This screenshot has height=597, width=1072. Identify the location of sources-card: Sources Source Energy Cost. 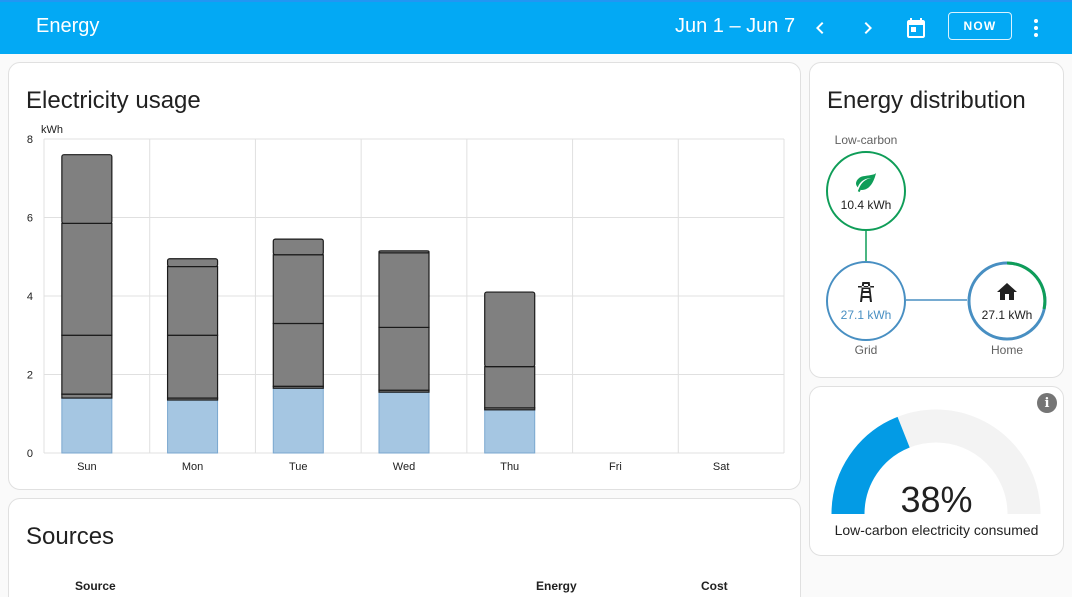
(404, 547).